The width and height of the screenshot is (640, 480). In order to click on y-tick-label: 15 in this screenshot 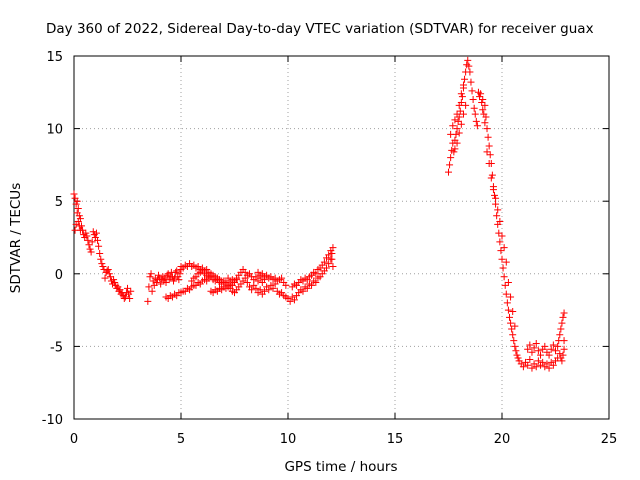, I will do `click(54, 57)`.